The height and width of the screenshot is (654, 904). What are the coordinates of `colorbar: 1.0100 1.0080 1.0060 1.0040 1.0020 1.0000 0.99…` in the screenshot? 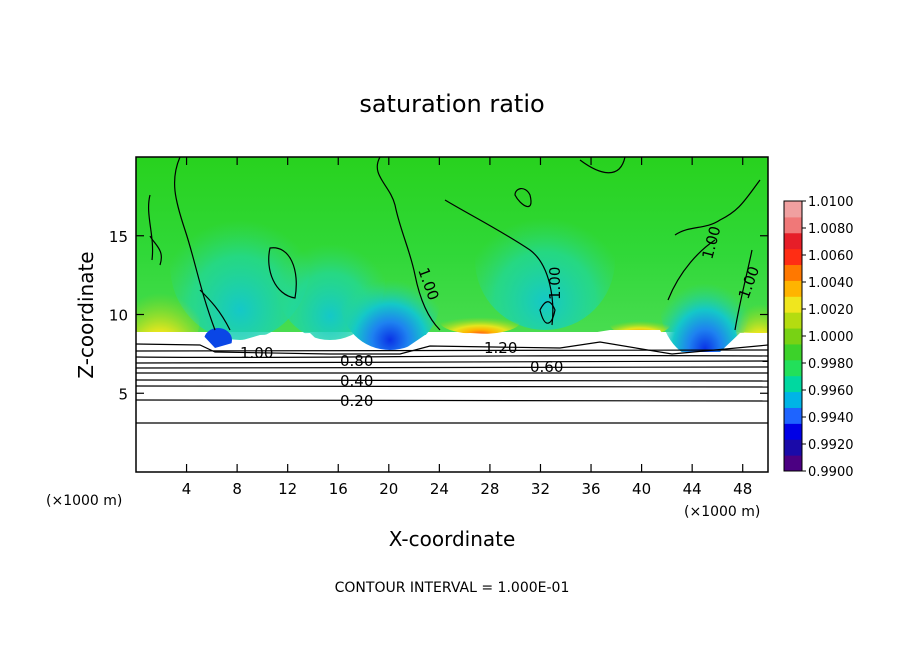 It's located at (818, 337).